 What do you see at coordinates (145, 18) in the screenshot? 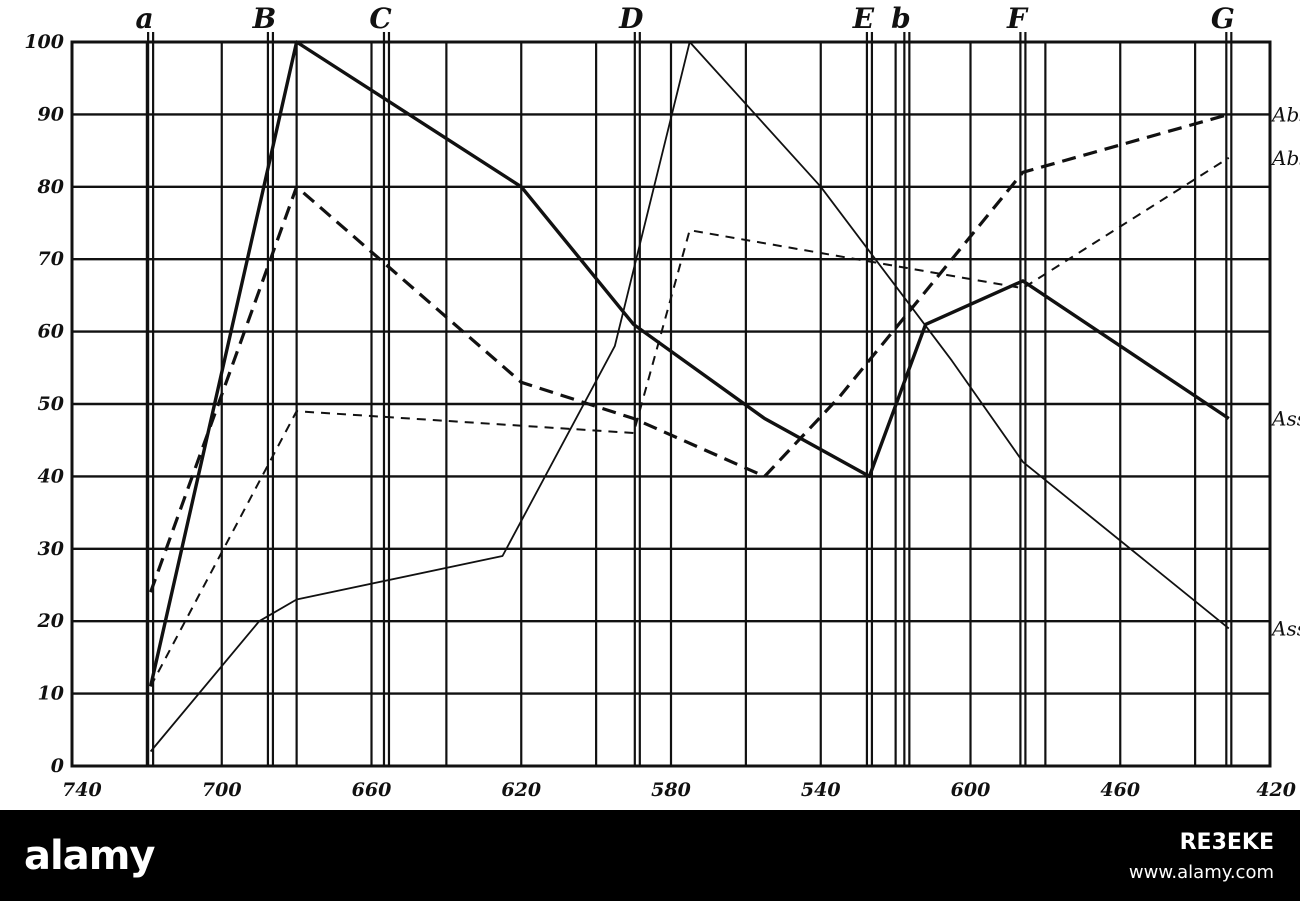
I see `fraunhofer-label: a` at bounding box center [145, 18].